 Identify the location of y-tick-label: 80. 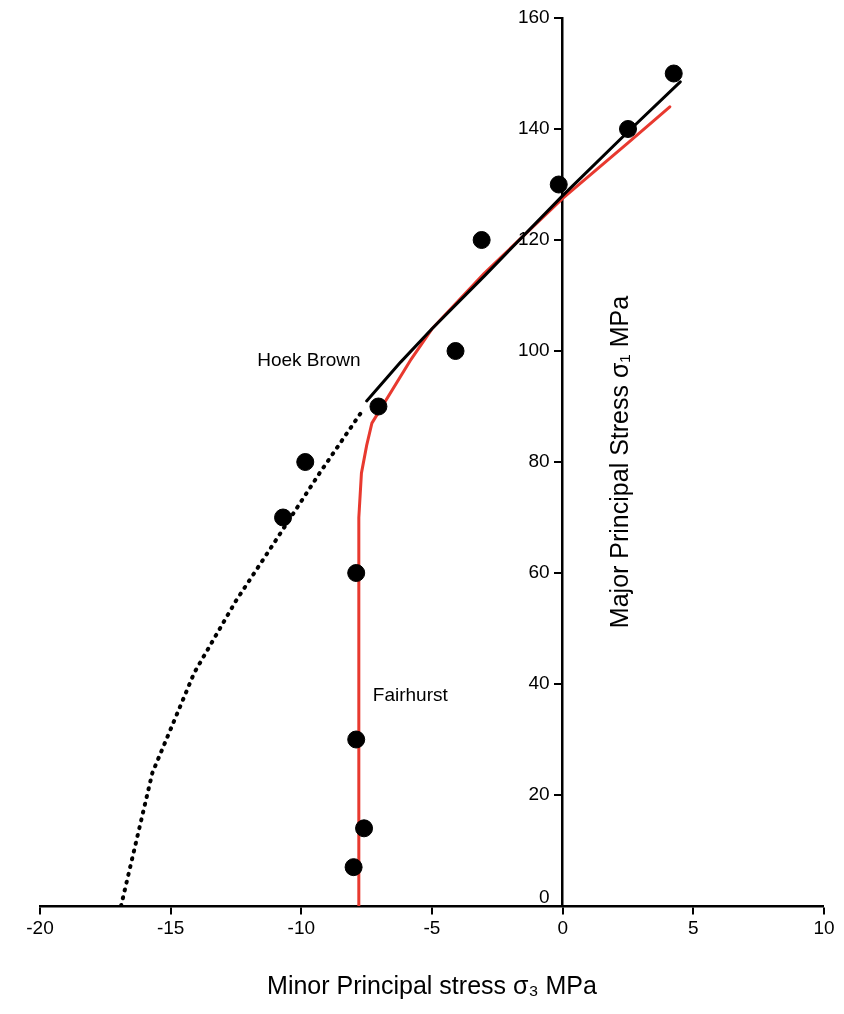
(539, 461).